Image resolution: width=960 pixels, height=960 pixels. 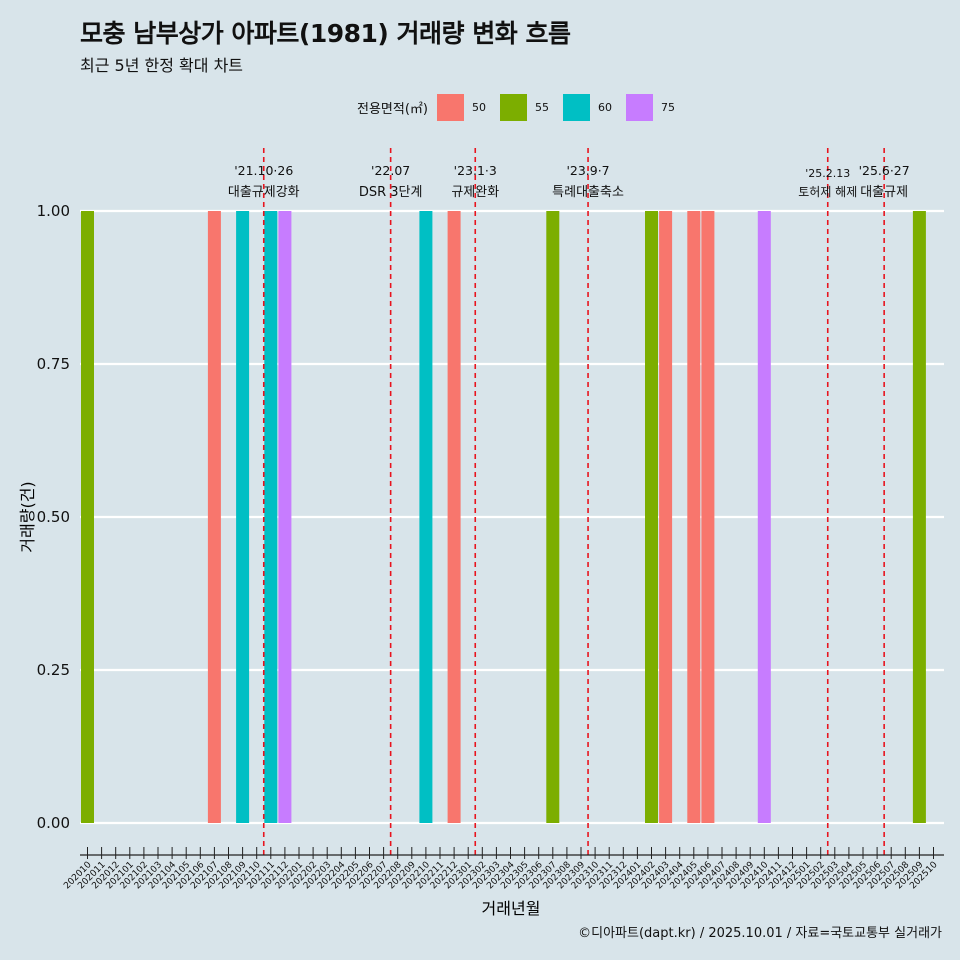 I want to click on event-label: 대출규제강화, so click(x=264, y=192).